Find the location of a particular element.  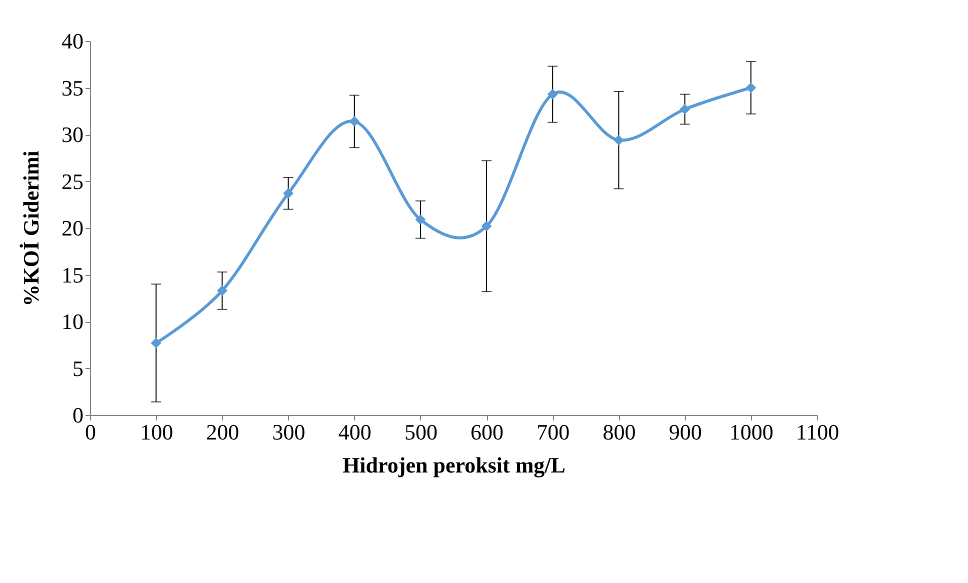

y-tick-label: 20 is located at coordinates (73, 228).